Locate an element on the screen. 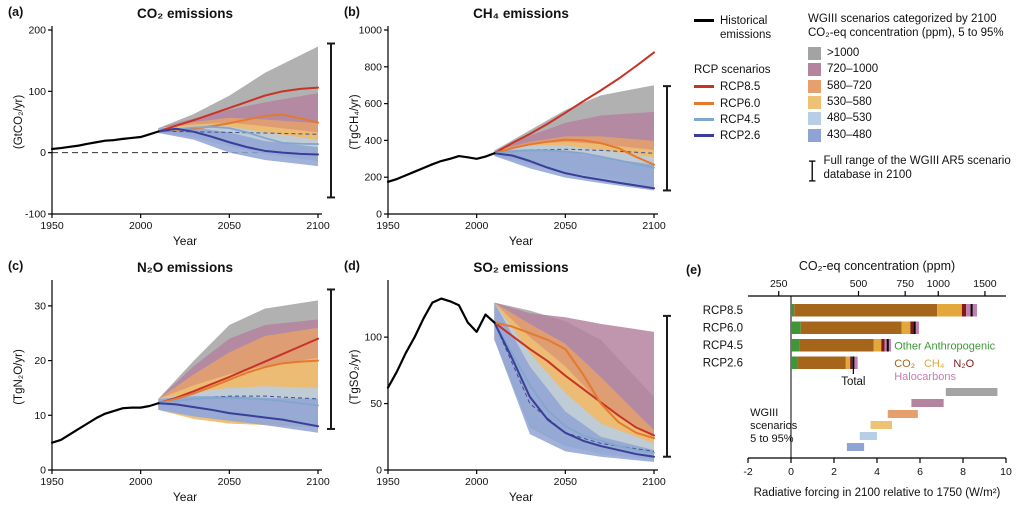 The image size is (1024, 506). wgiii-scenarios-label: 5 to 95% is located at coordinates (772, 439).